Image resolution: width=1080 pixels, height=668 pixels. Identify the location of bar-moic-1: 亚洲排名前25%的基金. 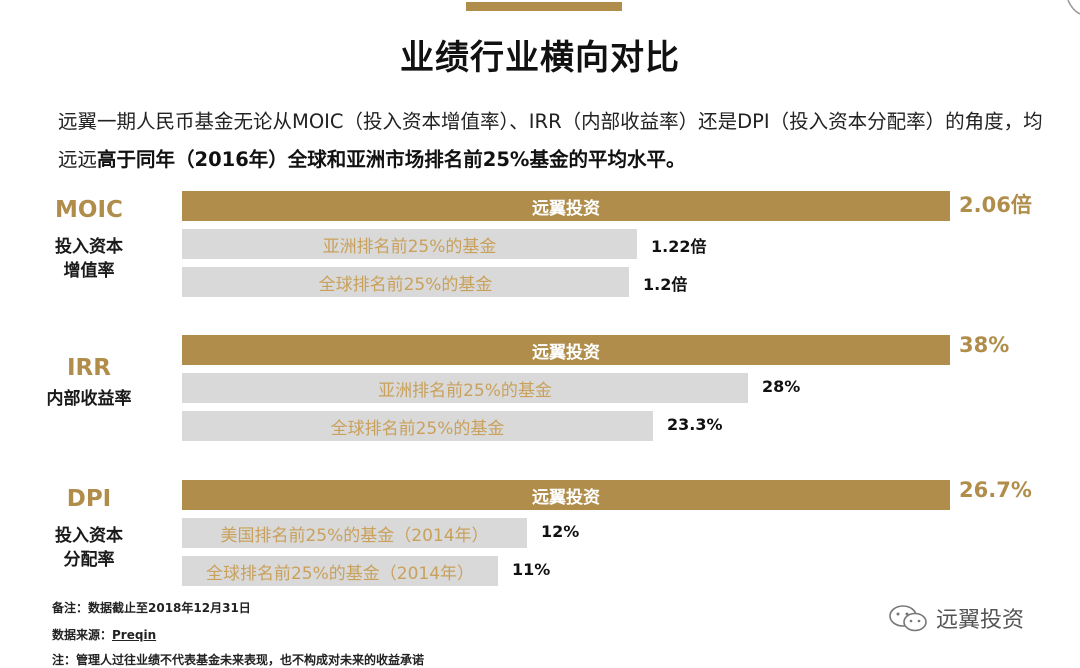
(409, 244).